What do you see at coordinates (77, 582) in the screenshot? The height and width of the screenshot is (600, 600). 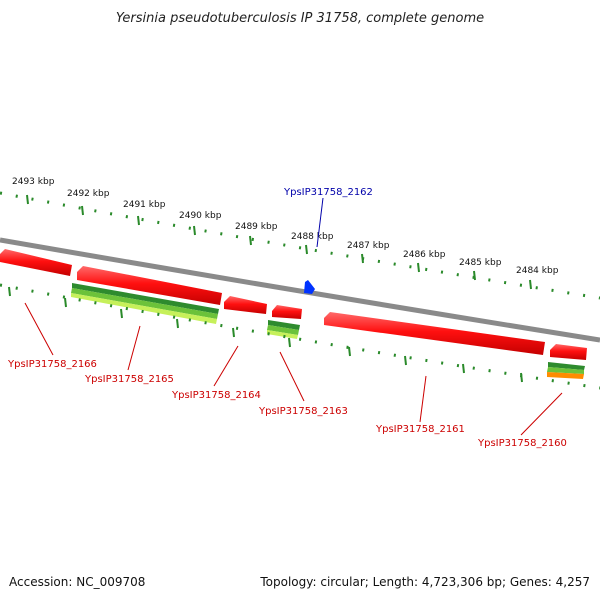 I see `accession-text: Accession: NC_009708` at bounding box center [77, 582].